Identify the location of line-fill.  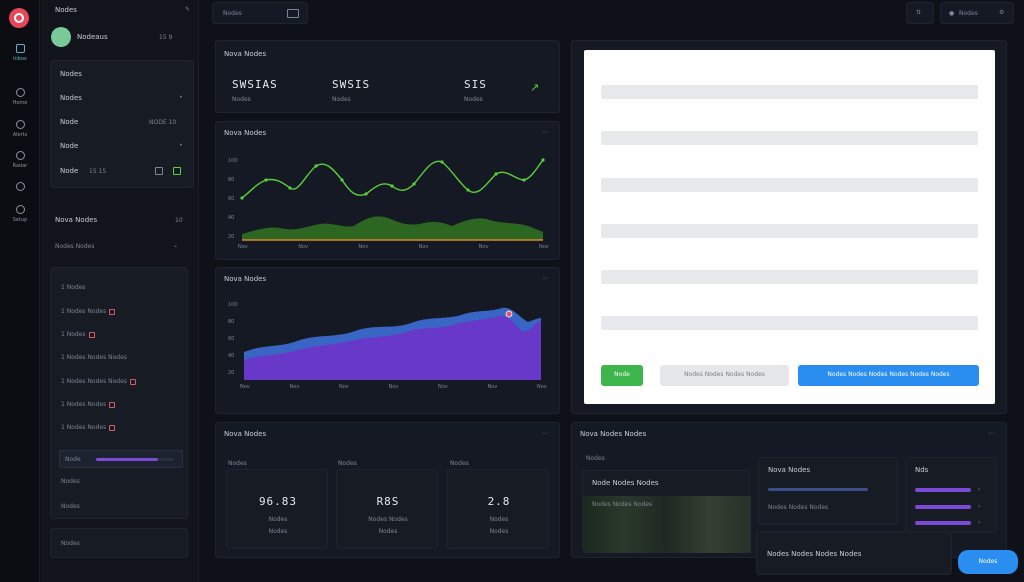
(392, 228).